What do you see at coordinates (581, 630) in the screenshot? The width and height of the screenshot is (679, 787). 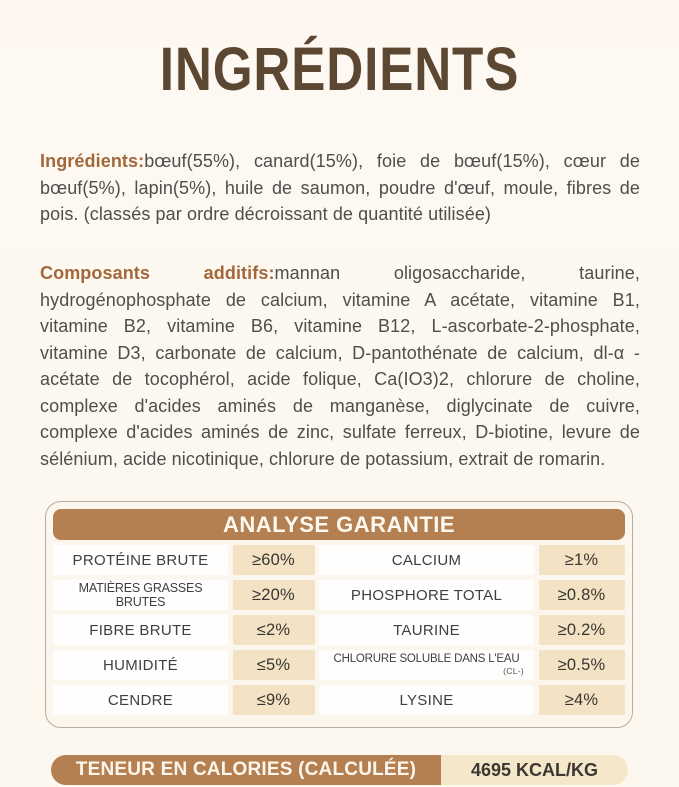 I see `analysis-value-taurine: ≥0.2%` at bounding box center [581, 630].